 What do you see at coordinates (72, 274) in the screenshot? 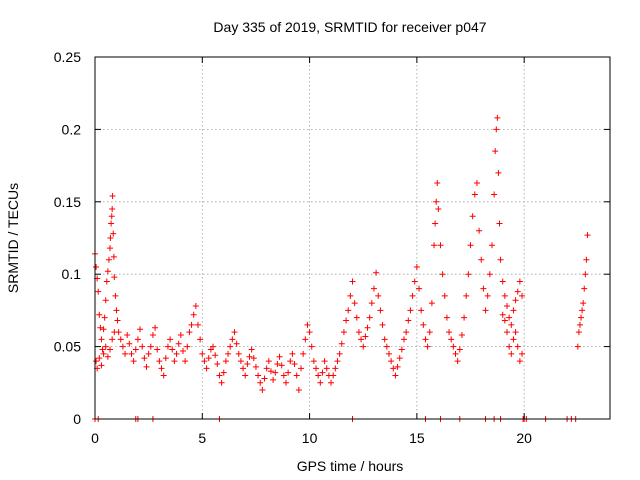
I see `y-tick-label: 0.1` at bounding box center [72, 274].